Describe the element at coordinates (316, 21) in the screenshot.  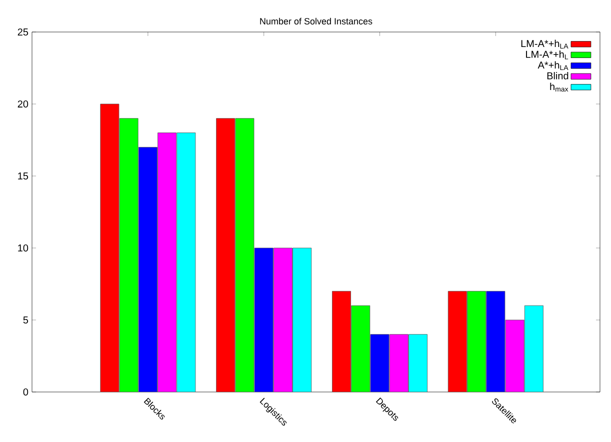
I see `chart-title: Number of Solved Instances` at that location.